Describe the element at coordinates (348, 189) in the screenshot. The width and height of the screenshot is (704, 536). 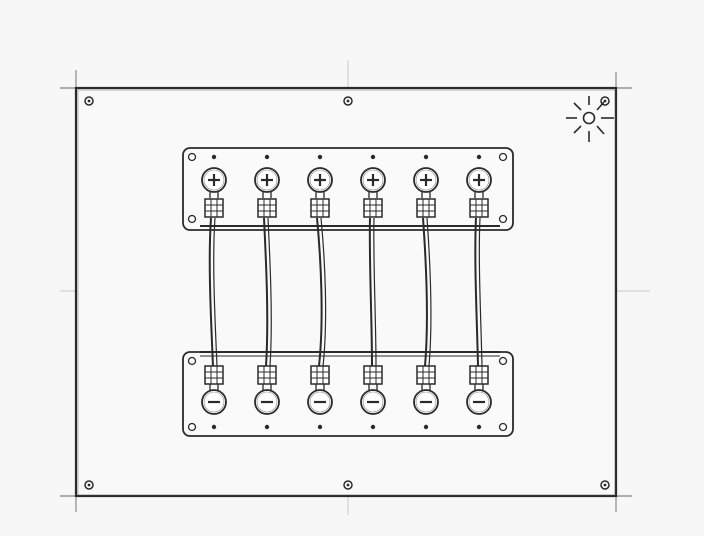
I see `positive-terminal-strip` at that location.